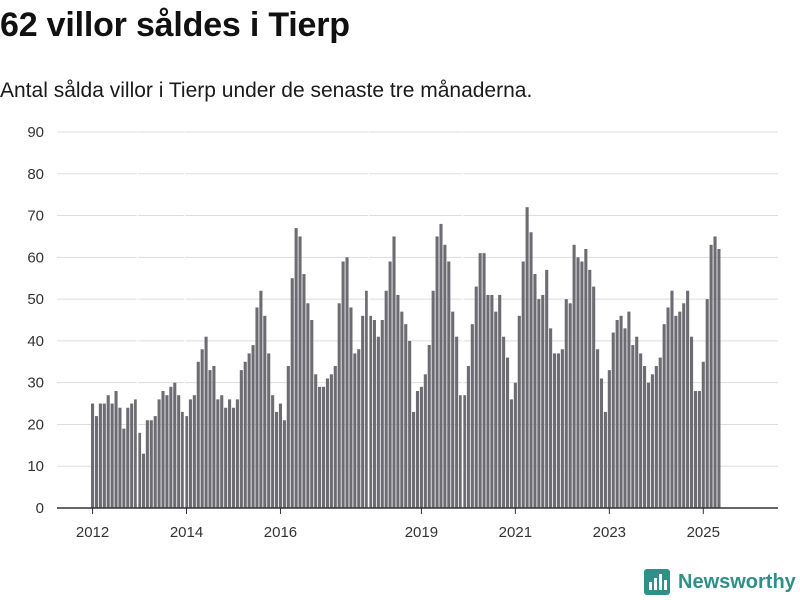 This screenshot has height=600, width=800. I want to click on y-tick-label: 20, so click(35, 424).